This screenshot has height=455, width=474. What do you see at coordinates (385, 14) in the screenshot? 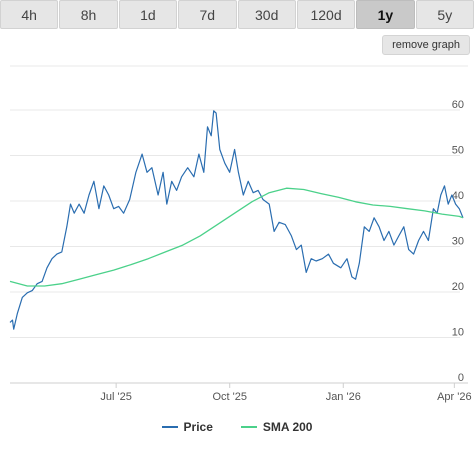
I see `tab-1y: 1y` at bounding box center [385, 14].